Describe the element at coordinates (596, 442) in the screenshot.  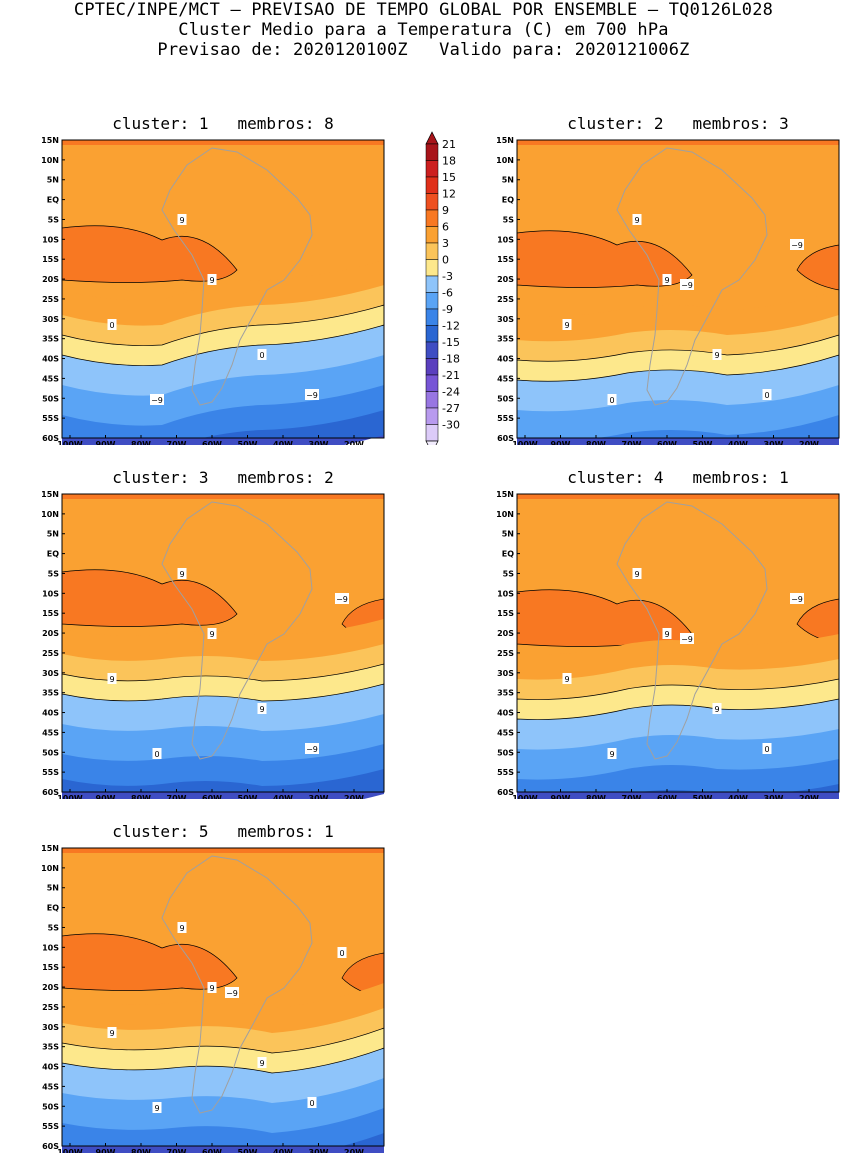
I see `lon-label: 80W` at that location.